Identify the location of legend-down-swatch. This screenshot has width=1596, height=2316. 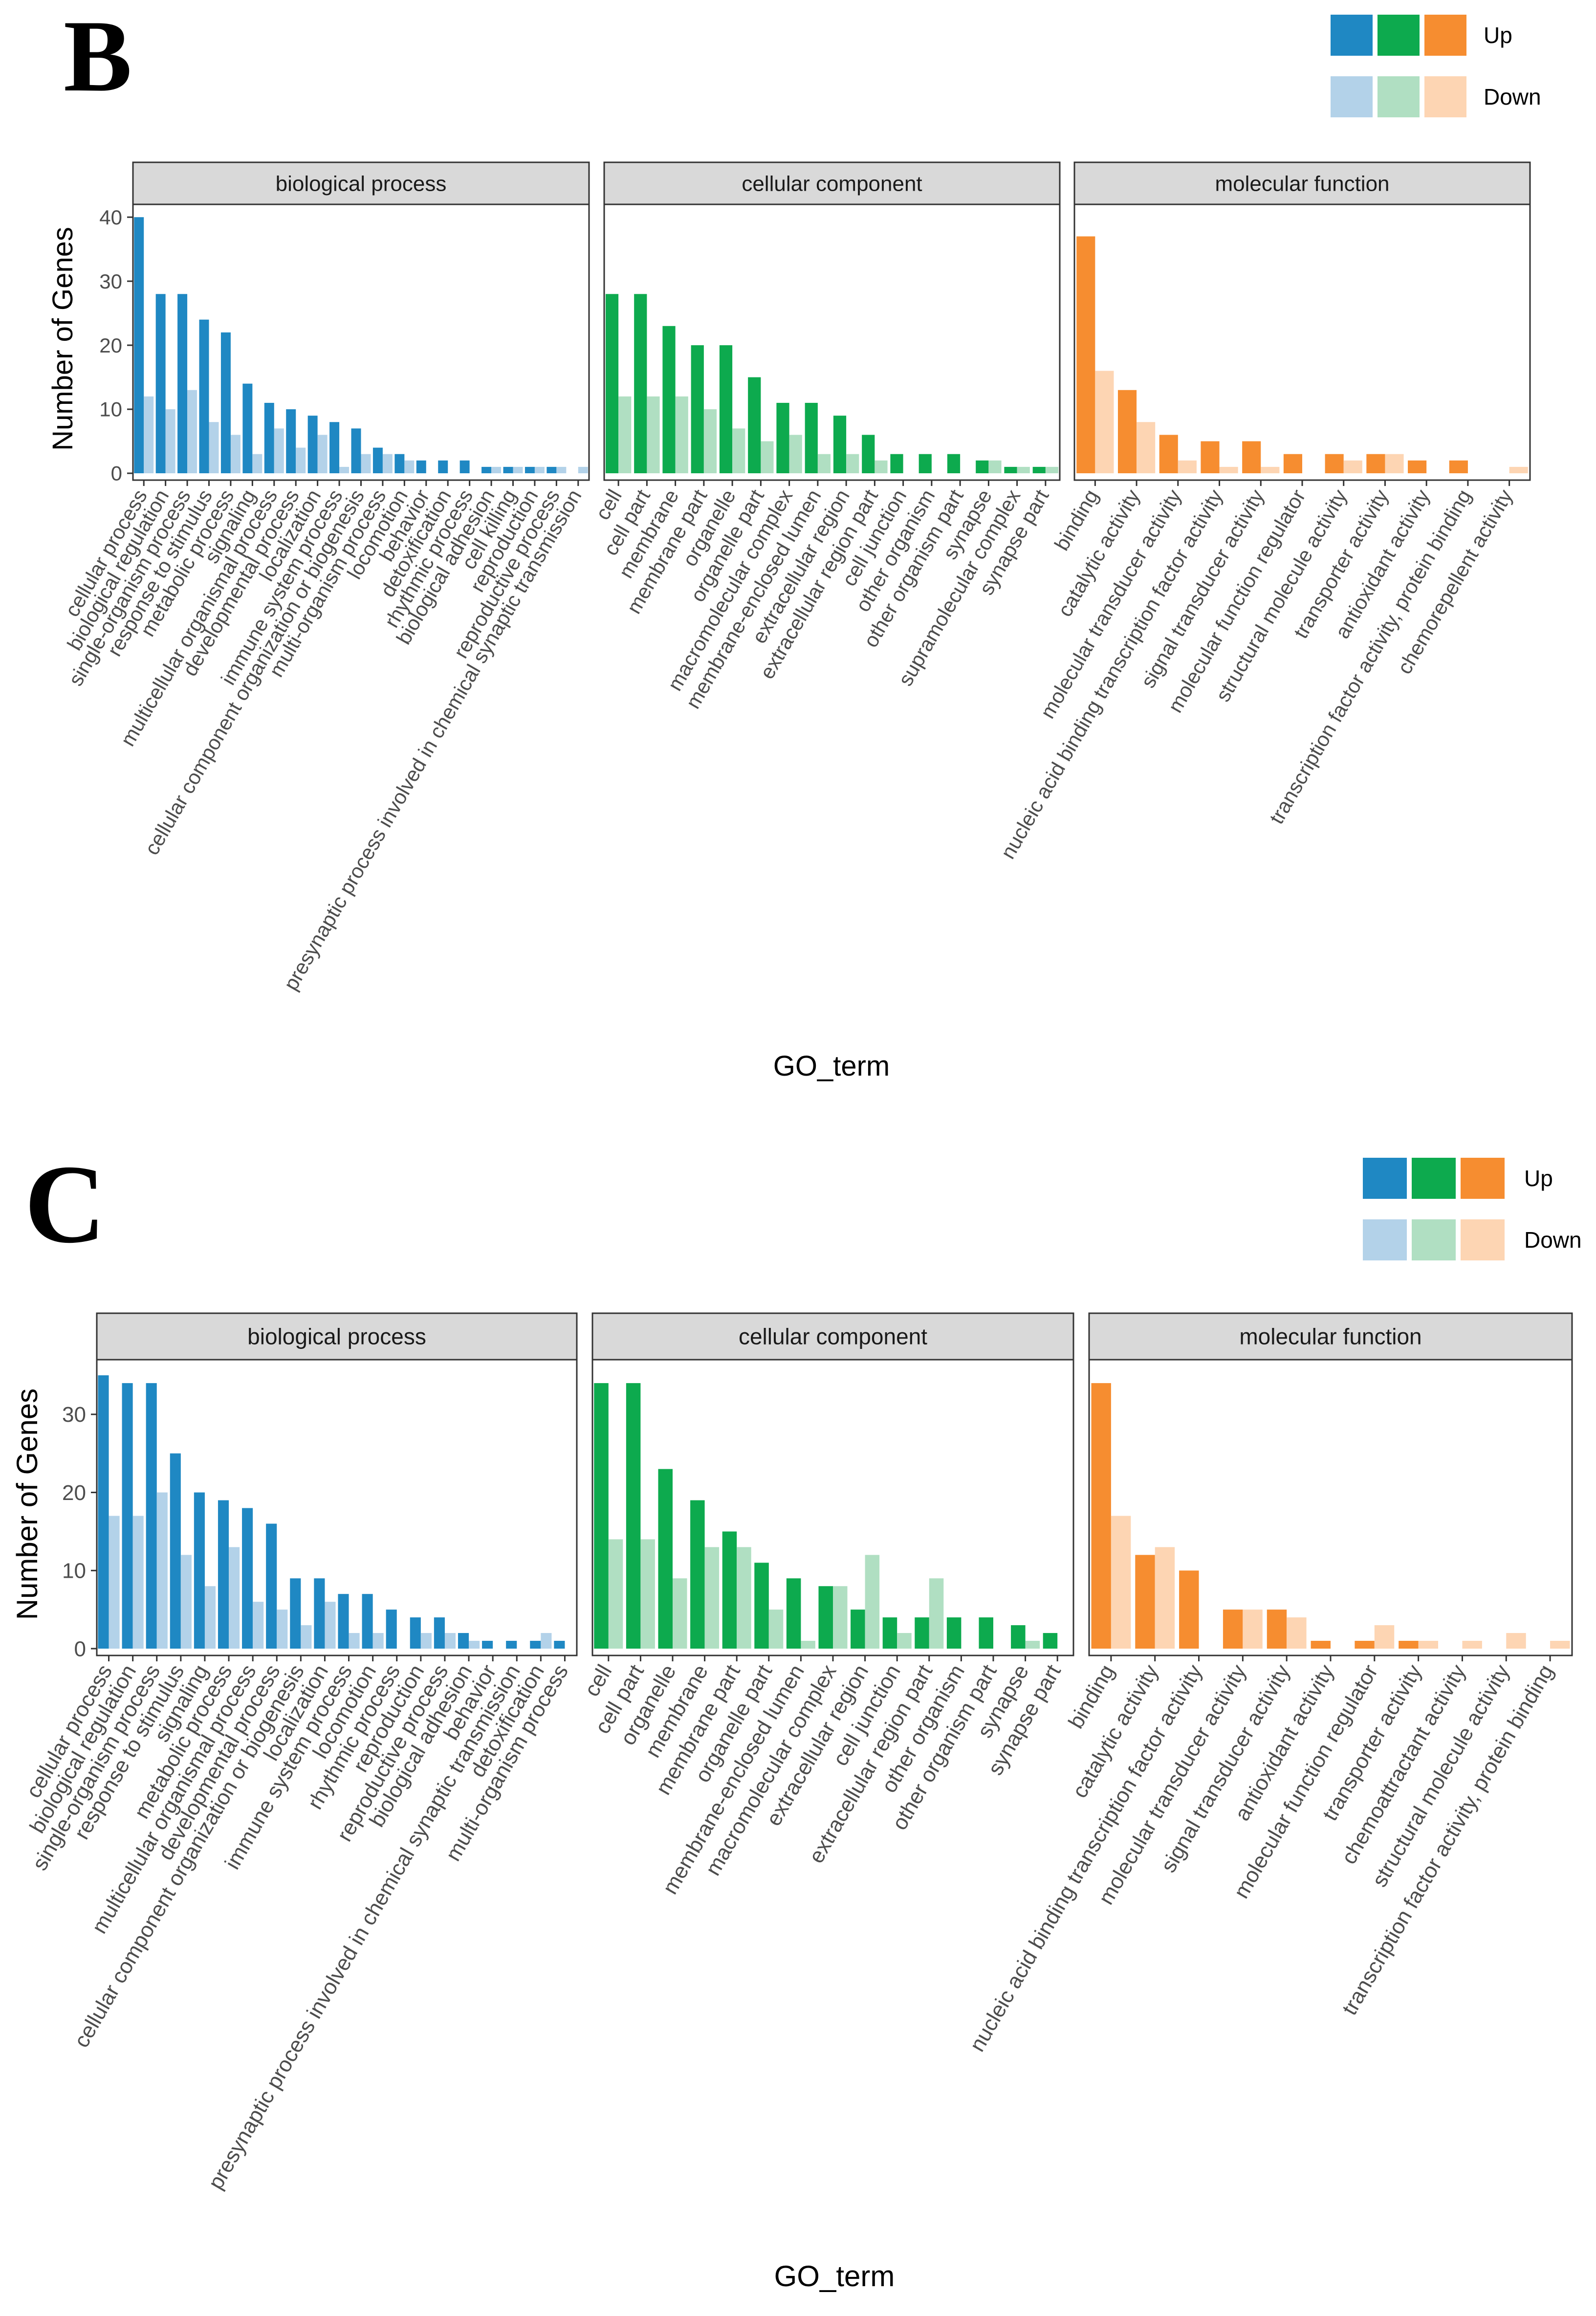
(1352, 97).